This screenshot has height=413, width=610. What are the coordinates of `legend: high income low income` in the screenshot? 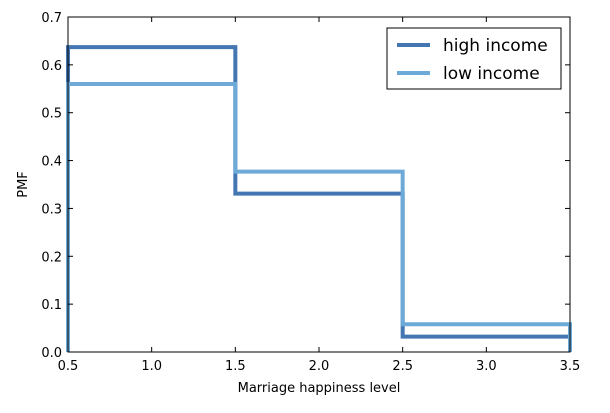 It's located at (474, 58).